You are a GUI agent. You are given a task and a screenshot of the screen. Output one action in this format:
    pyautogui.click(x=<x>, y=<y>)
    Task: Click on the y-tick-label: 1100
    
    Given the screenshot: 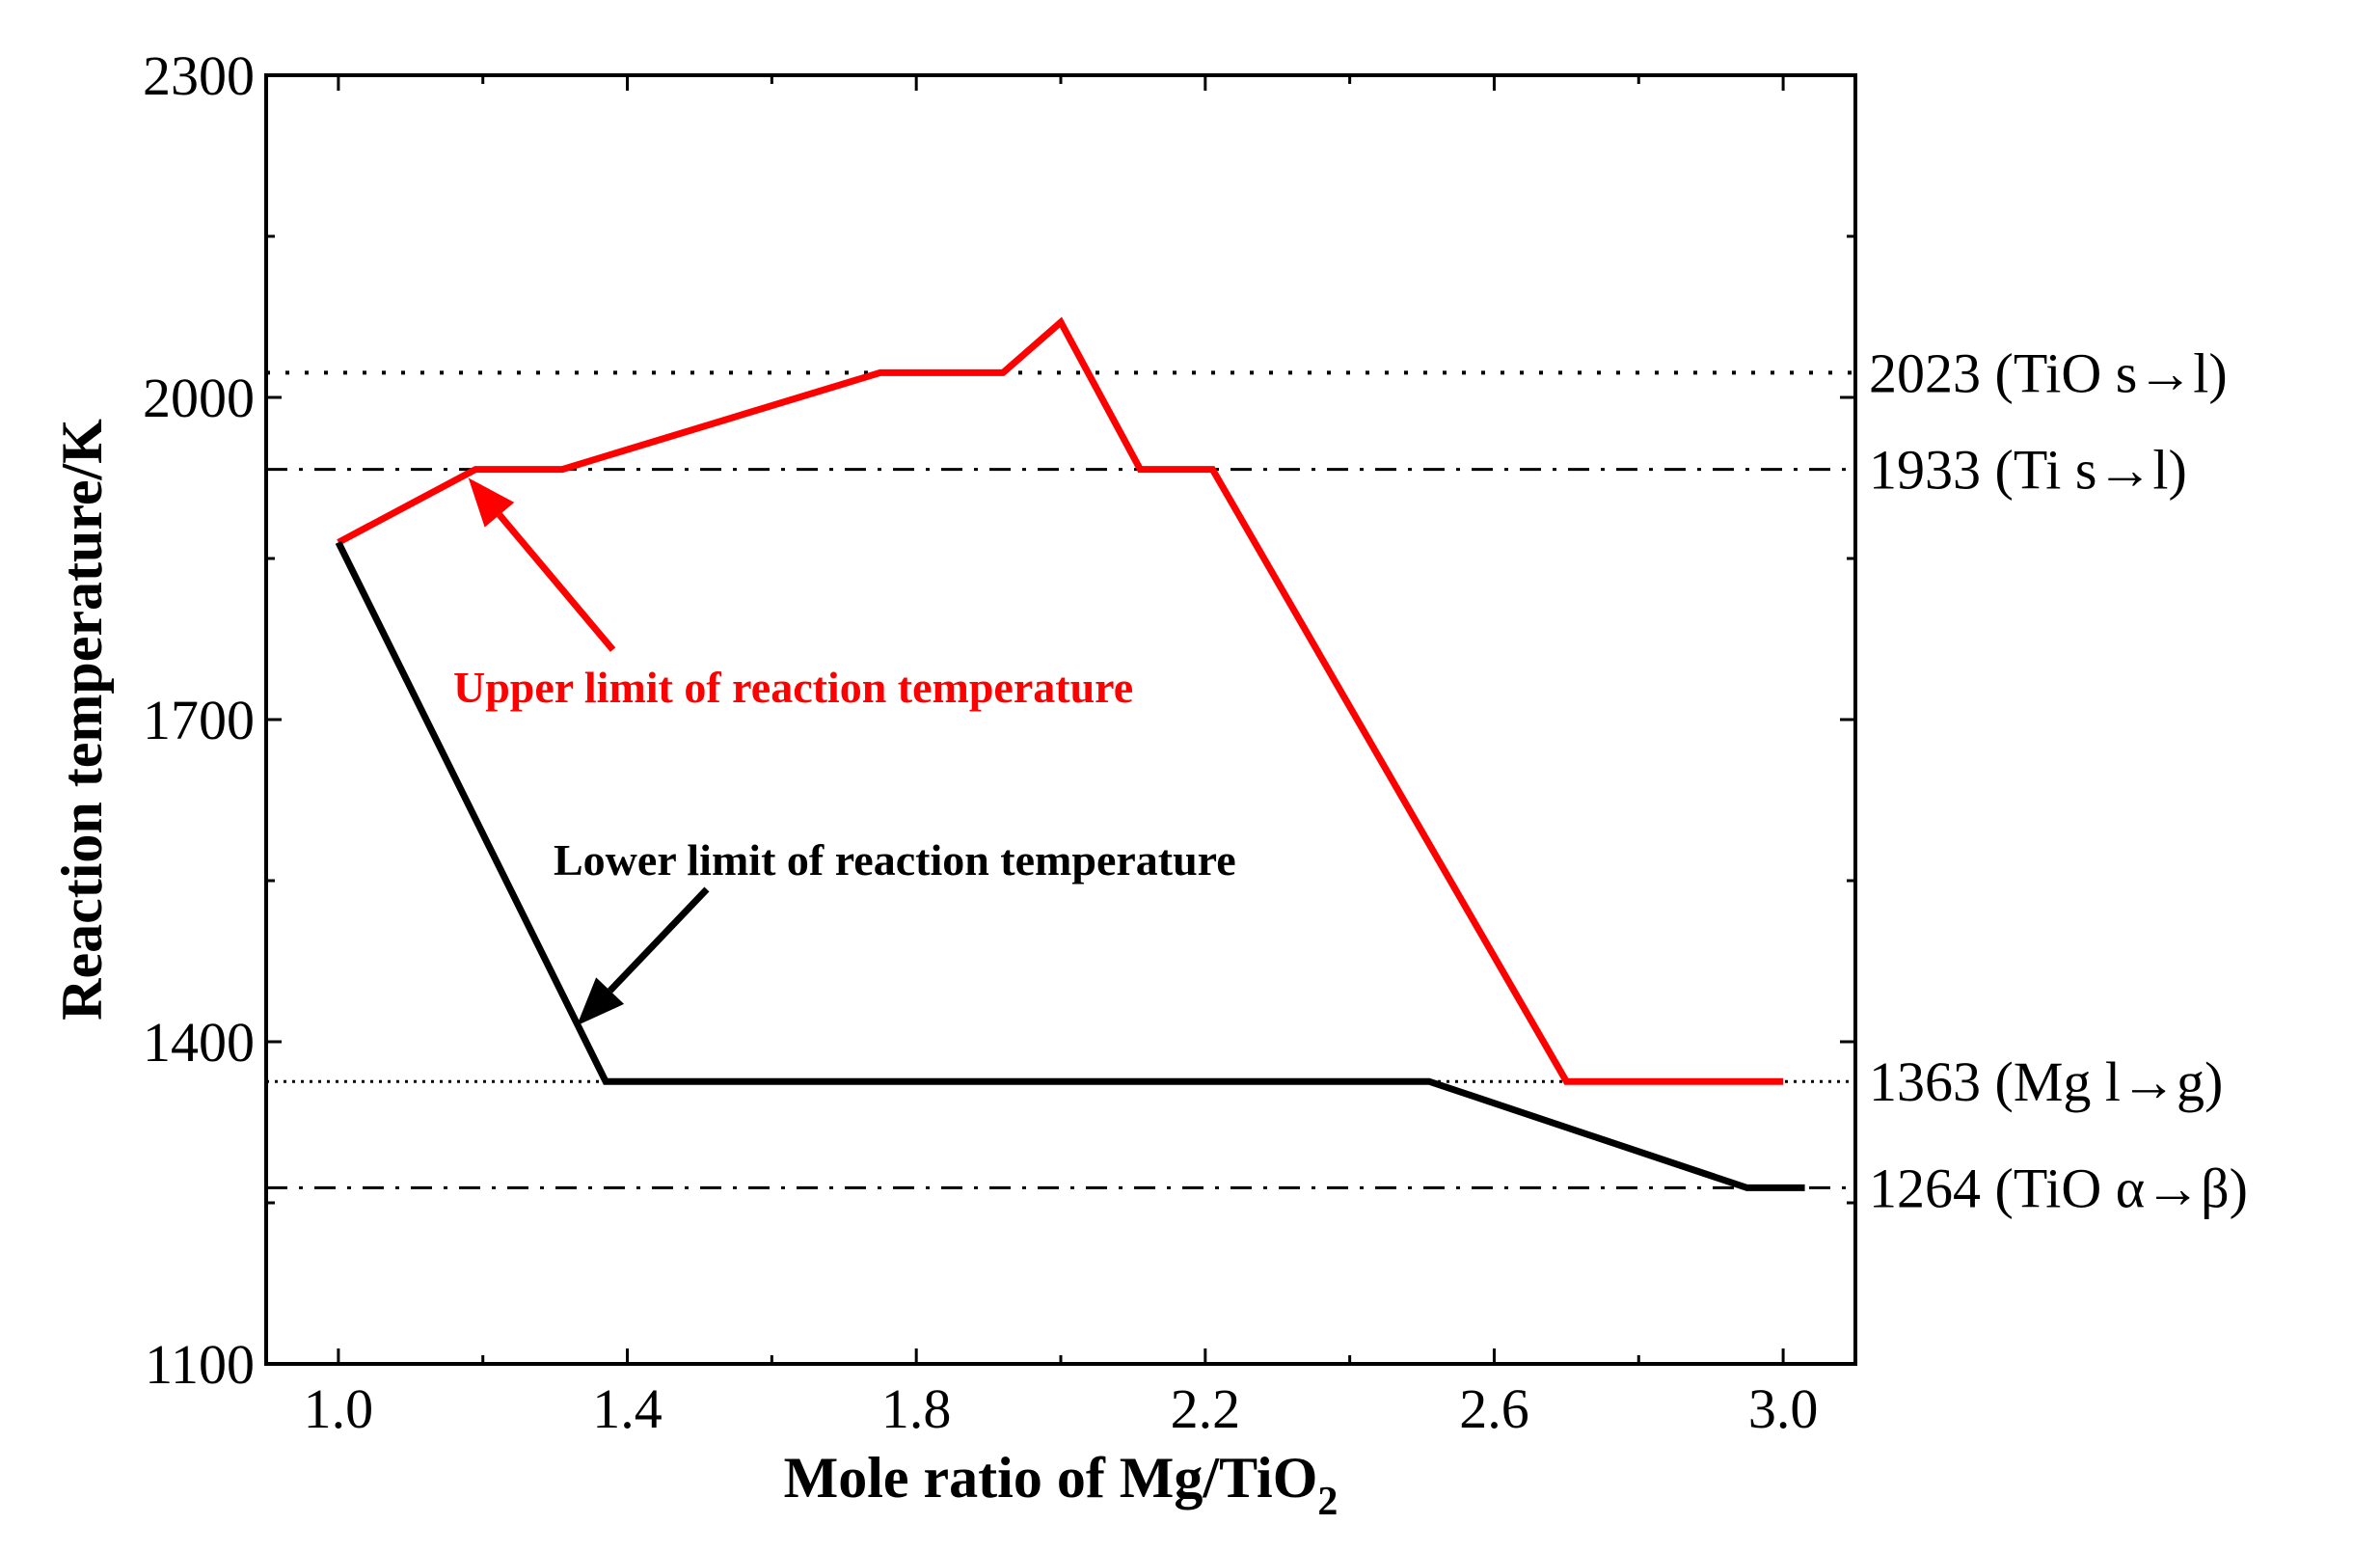 What is the action you would take?
    pyautogui.click(x=200, y=1364)
    